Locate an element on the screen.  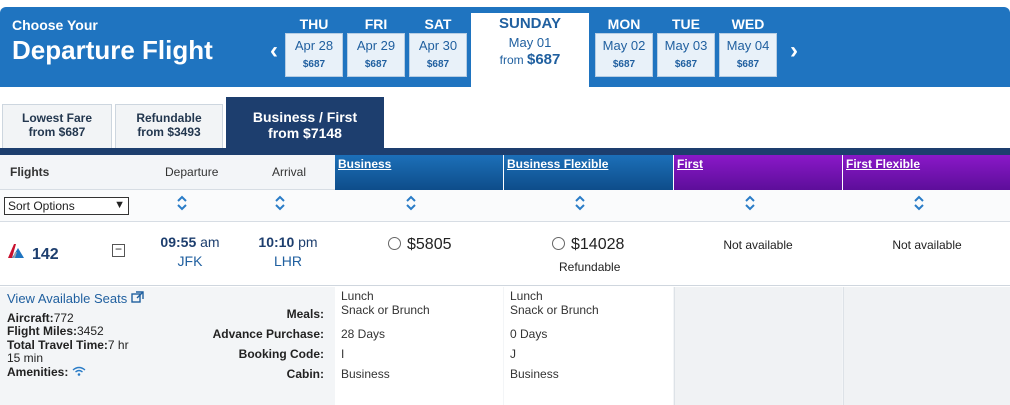
tab-refundable: Refundable from $3493 is located at coordinates (169, 126).